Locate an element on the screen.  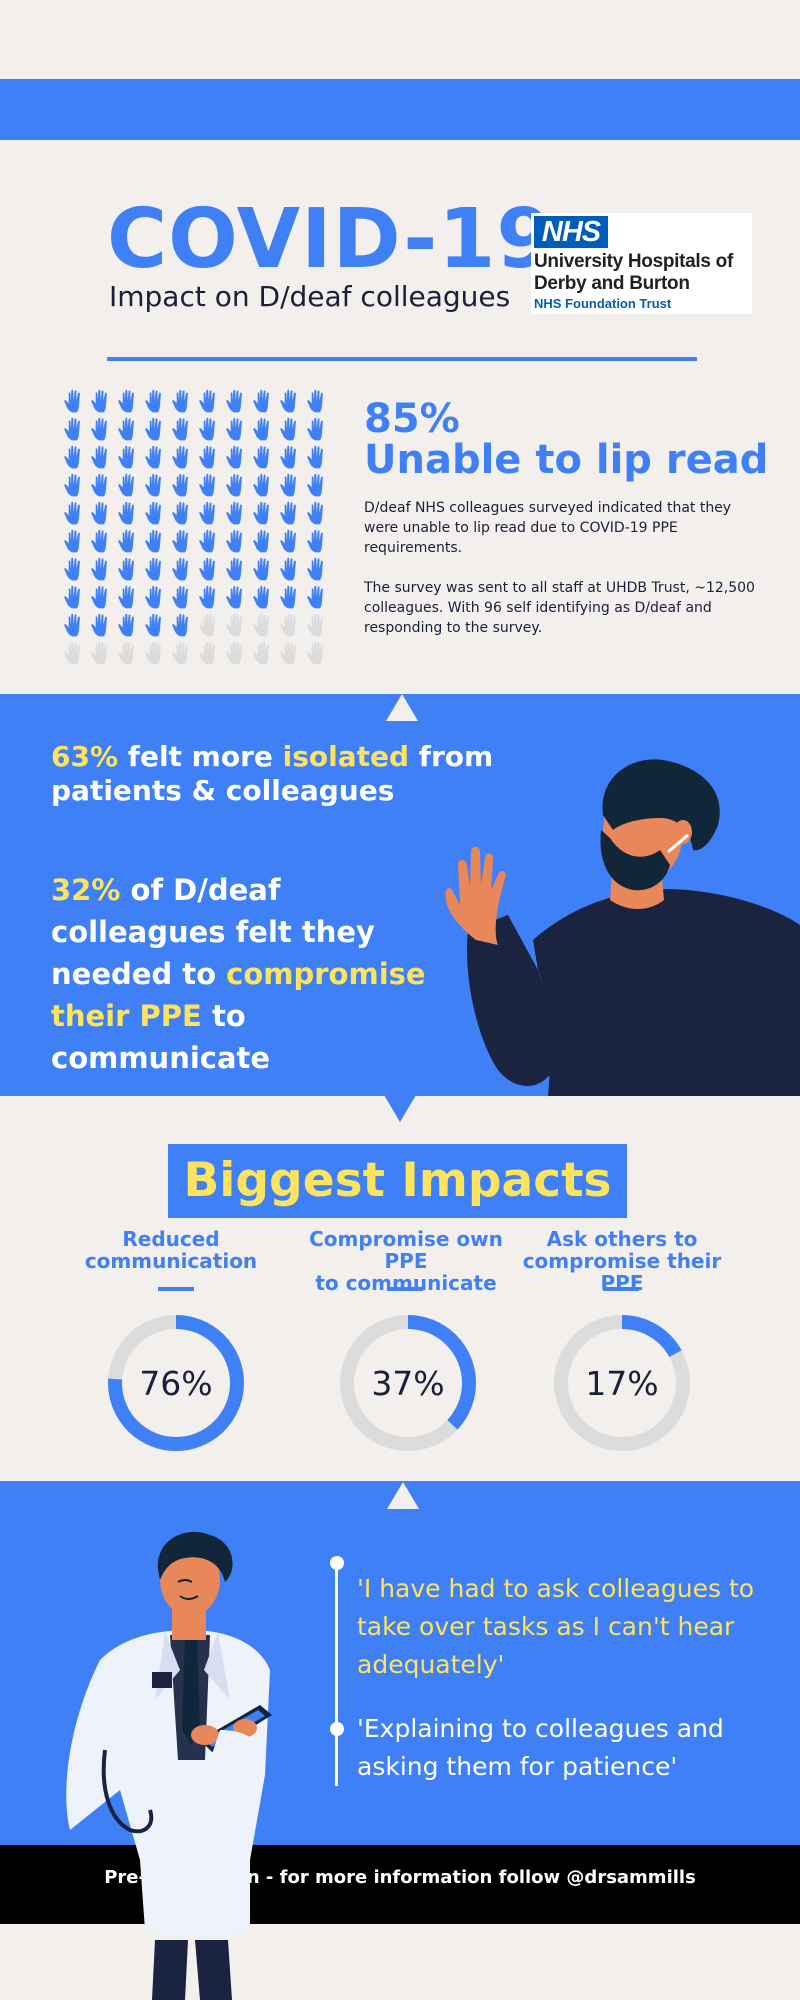
donut-chart-reduced-communication: 76% is located at coordinates (176, 1383).